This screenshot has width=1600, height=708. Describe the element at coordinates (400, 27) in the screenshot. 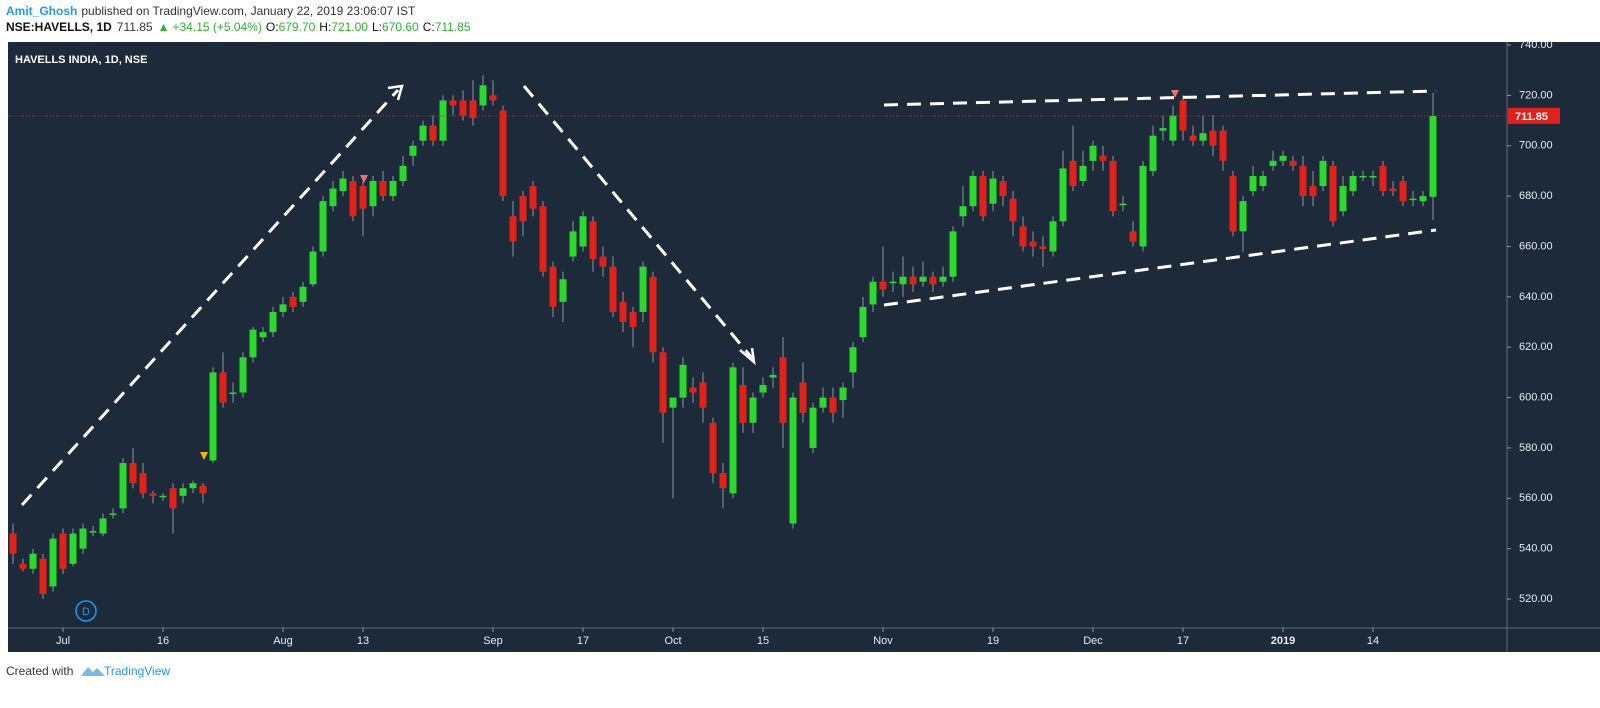

I see `ohlc-value: 670.60` at that location.